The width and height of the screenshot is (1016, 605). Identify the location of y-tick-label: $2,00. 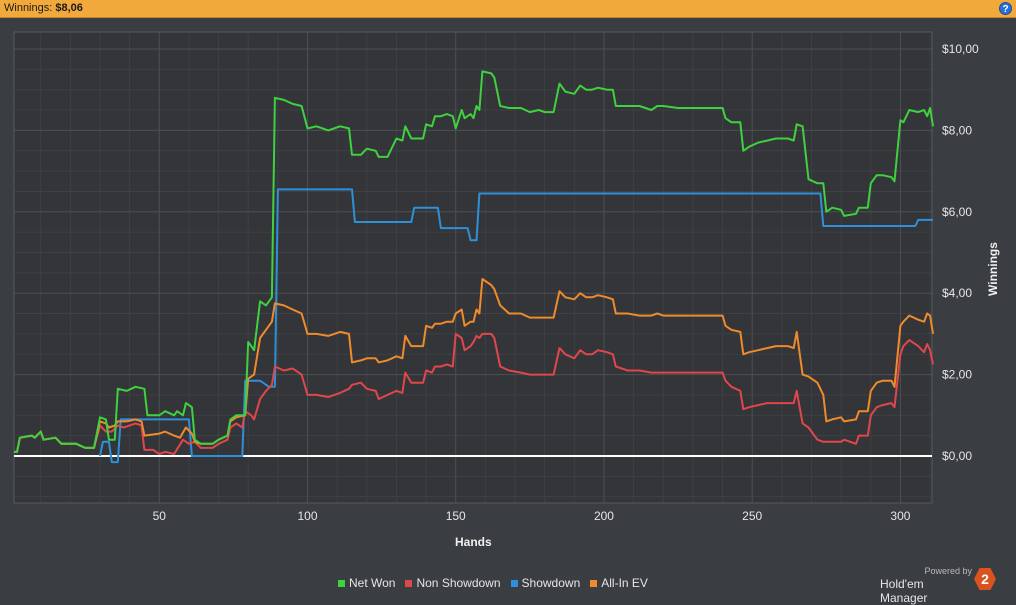
(957, 375).